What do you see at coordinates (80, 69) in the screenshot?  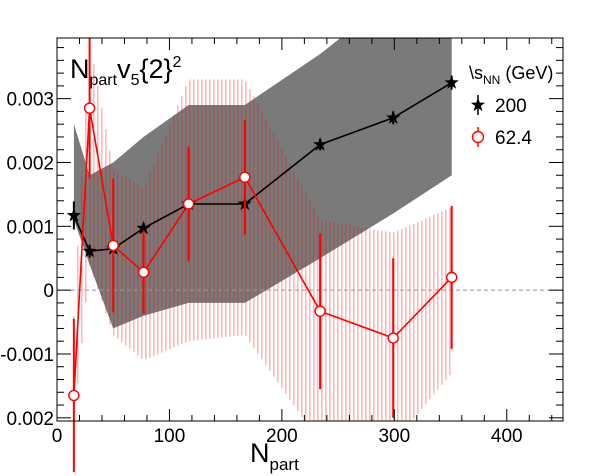 I see `title-main: N` at bounding box center [80, 69].